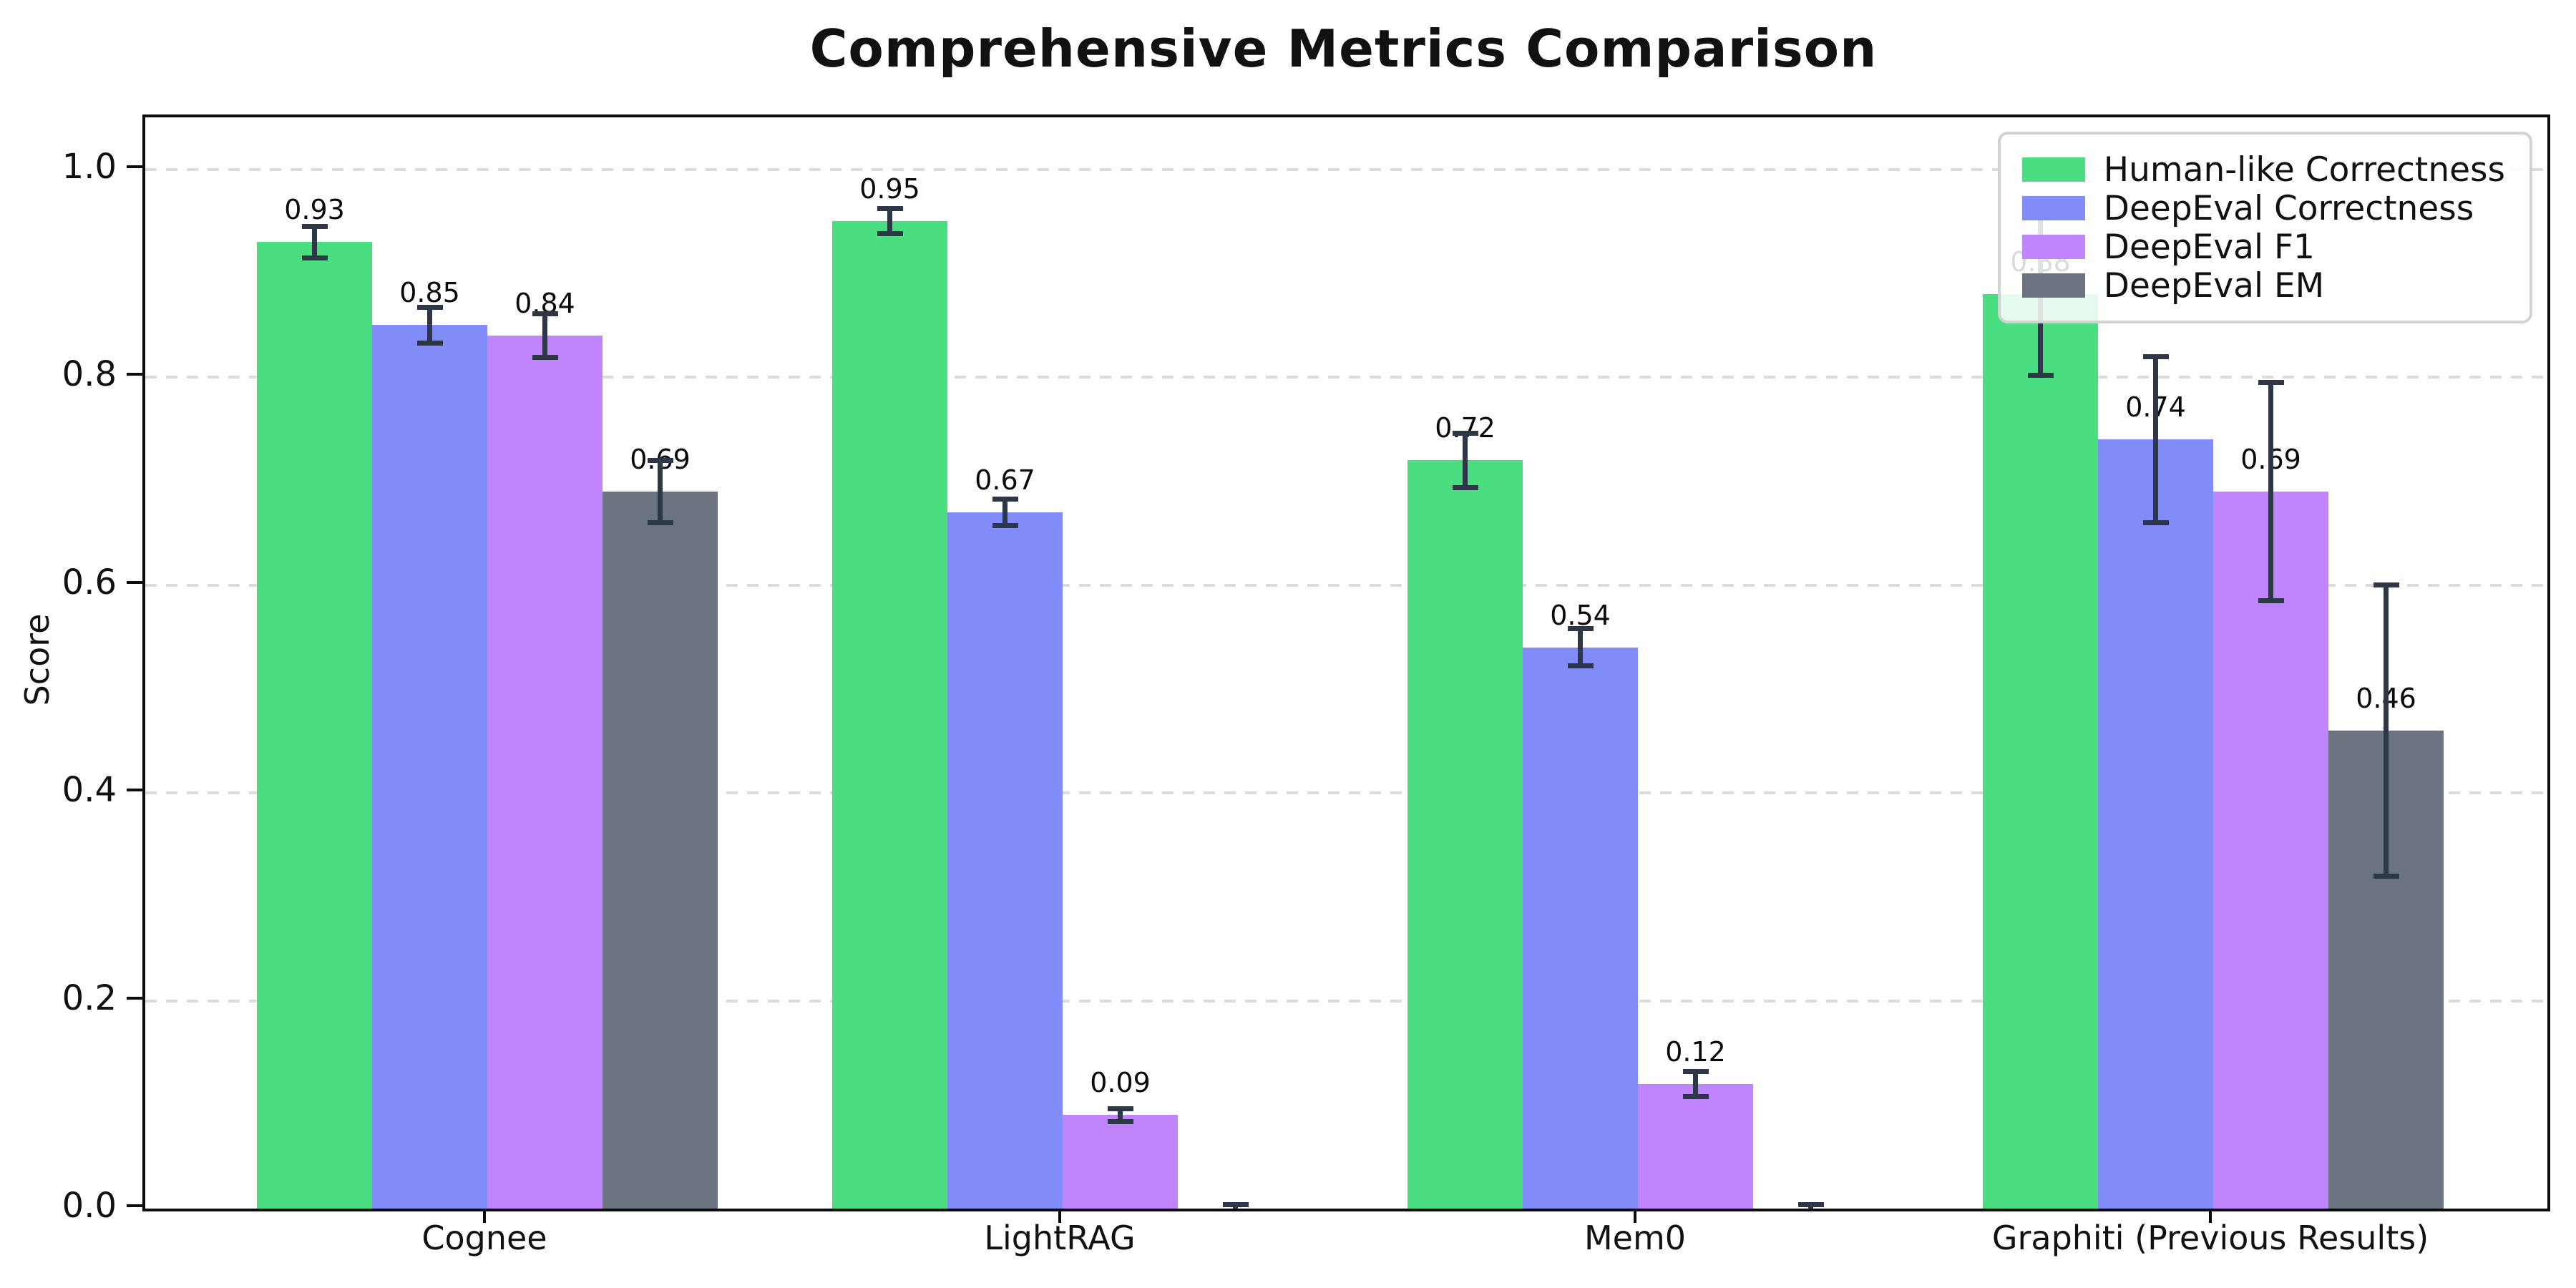  I want to click on x-tick-label: Graphiti (Previous Results), so click(2210, 1238).